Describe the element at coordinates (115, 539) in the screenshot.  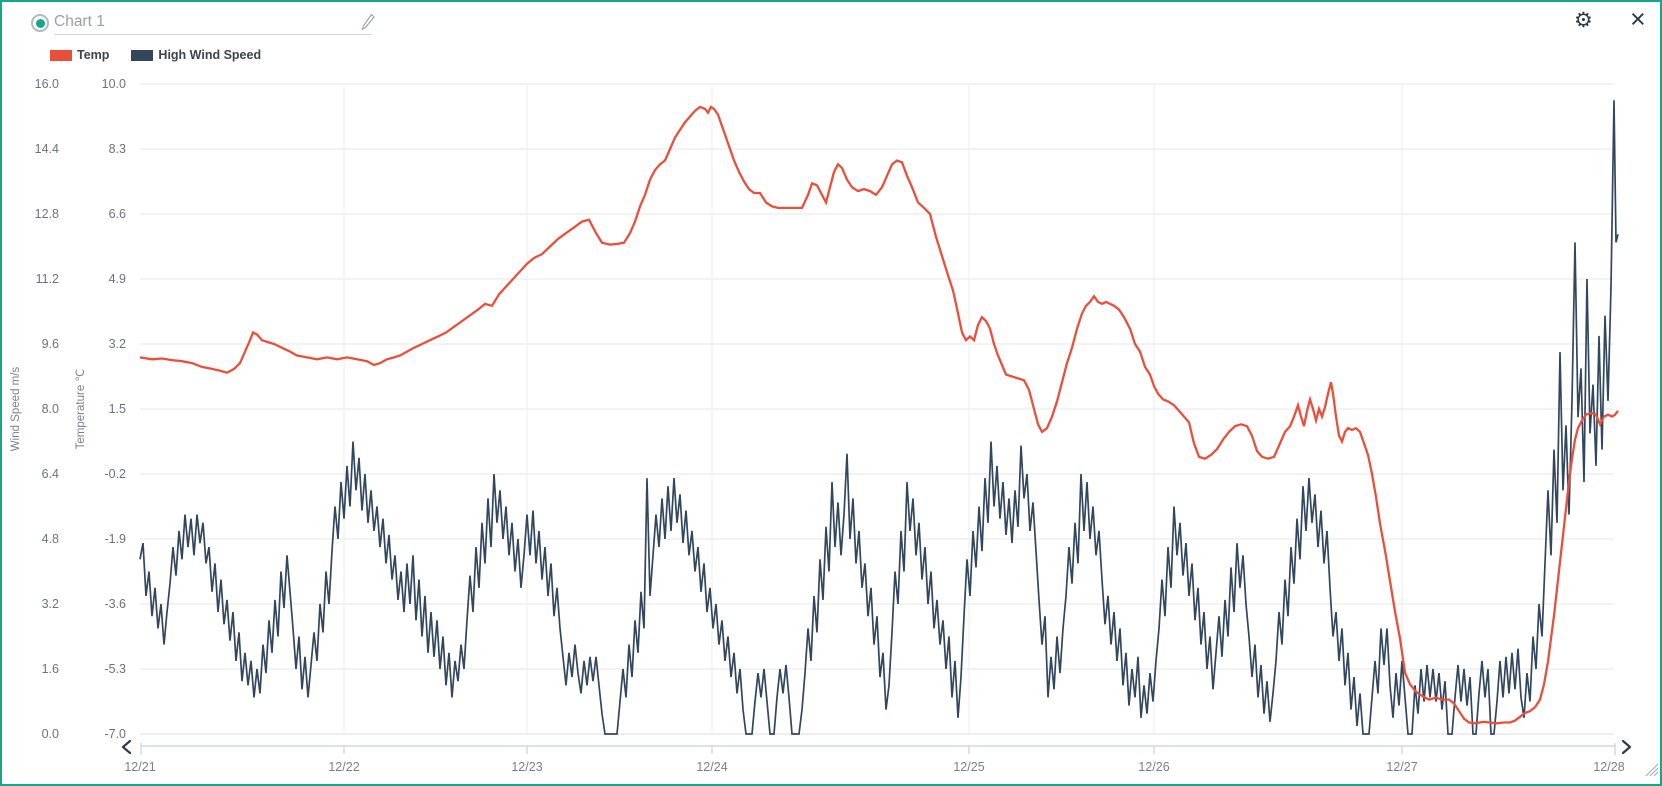
I see `temperature-axis-tick-label: -1.9` at that location.